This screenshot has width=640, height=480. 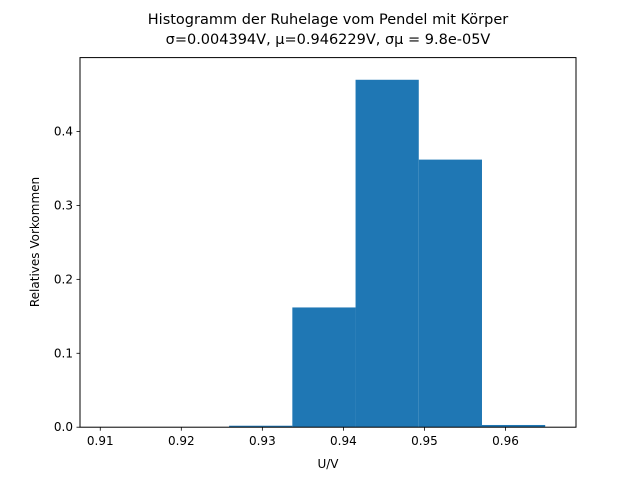 What do you see at coordinates (505, 441) in the screenshot?
I see `x-tick-label: 0.96` at bounding box center [505, 441].